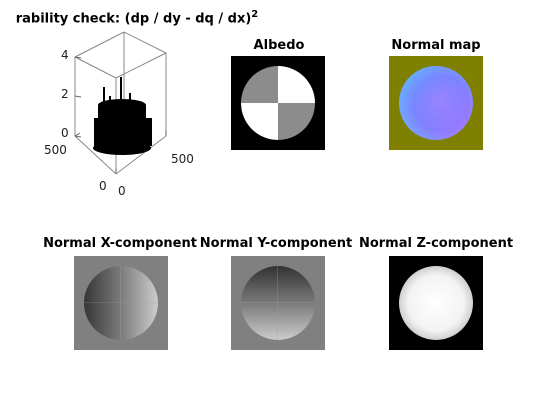 The height and width of the screenshot is (420, 560). Describe the element at coordinates (65, 133) in the screenshot. I see `z-tick-0: 0` at that location.